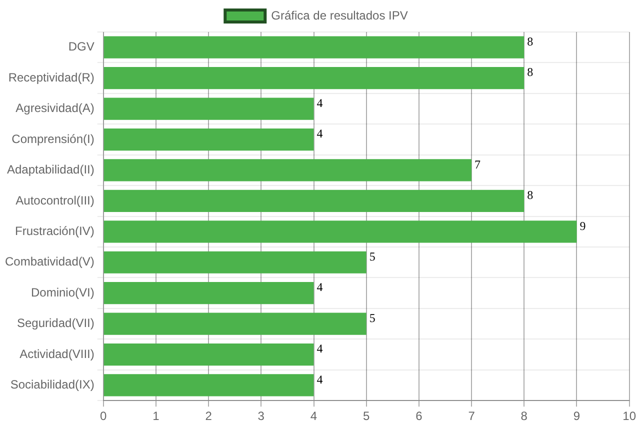 The image size is (639, 427). I want to click on y-tick-label: Frustración(IV), so click(54, 231).